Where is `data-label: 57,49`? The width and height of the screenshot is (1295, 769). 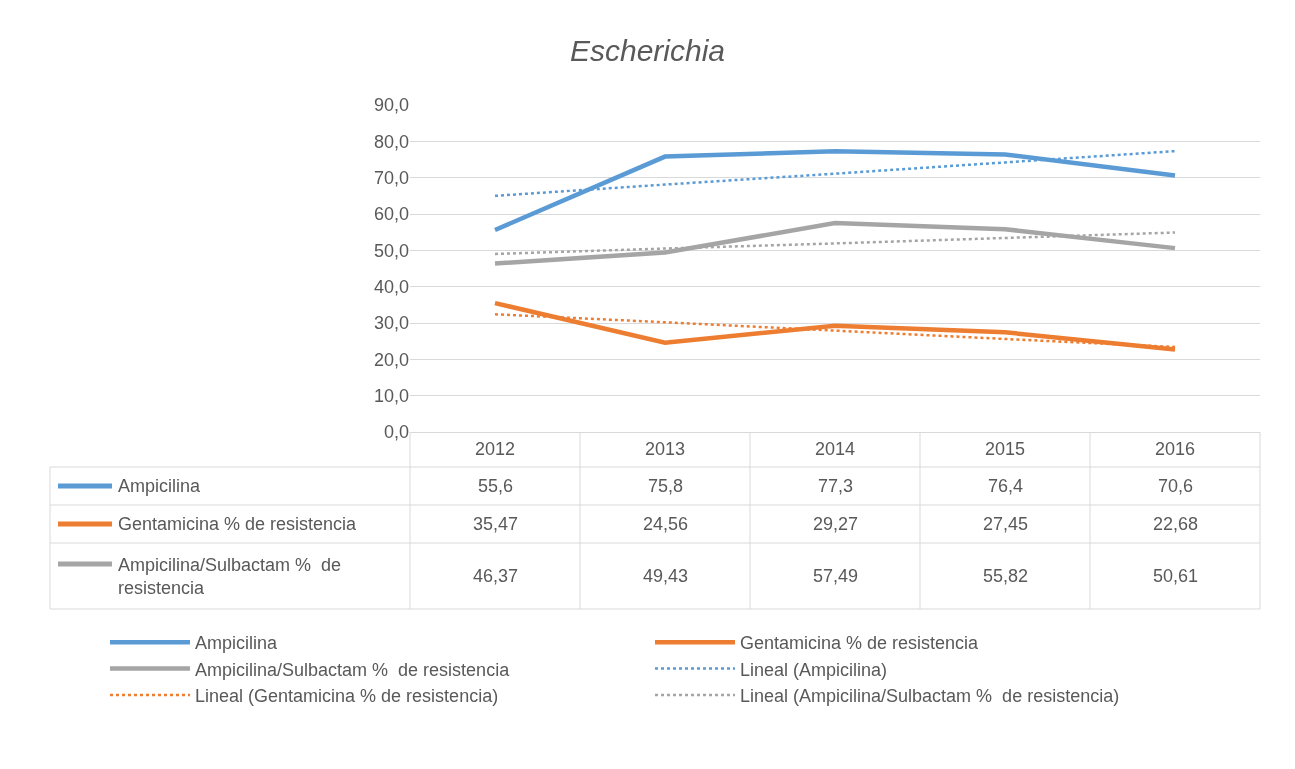
data-label: 57,49 is located at coordinates (836, 576).